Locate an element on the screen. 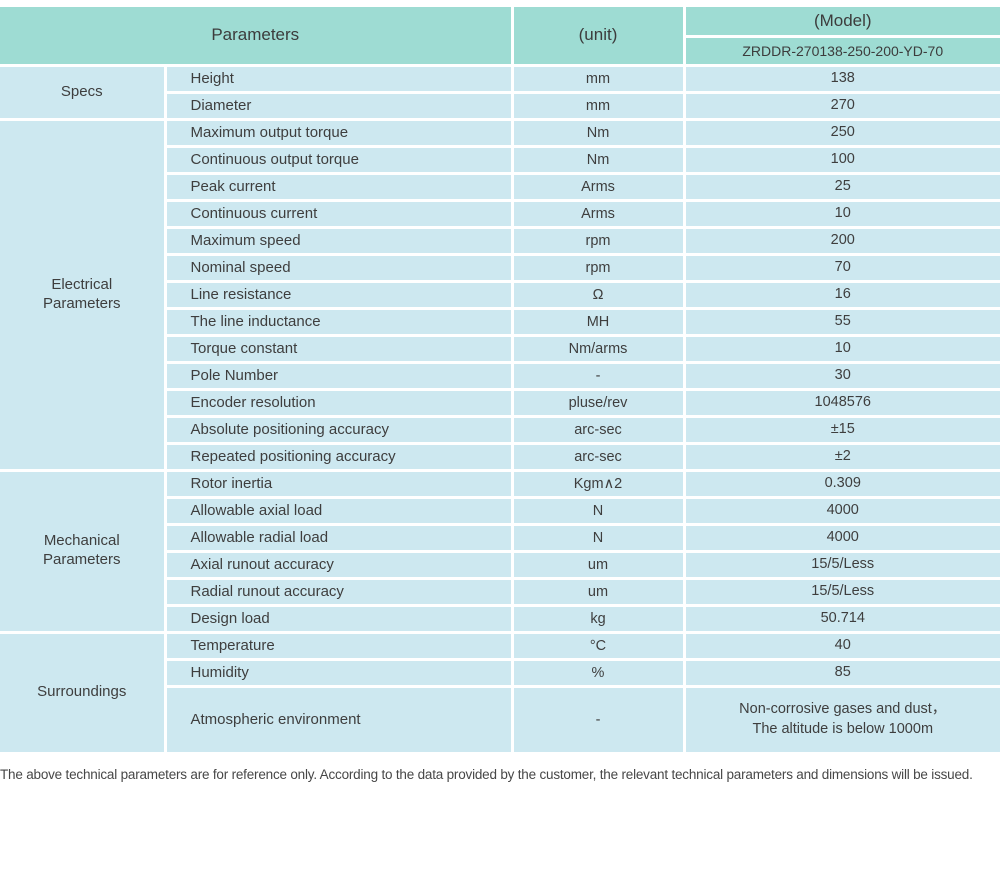  unit-cell: Ω is located at coordinates (598, 294).